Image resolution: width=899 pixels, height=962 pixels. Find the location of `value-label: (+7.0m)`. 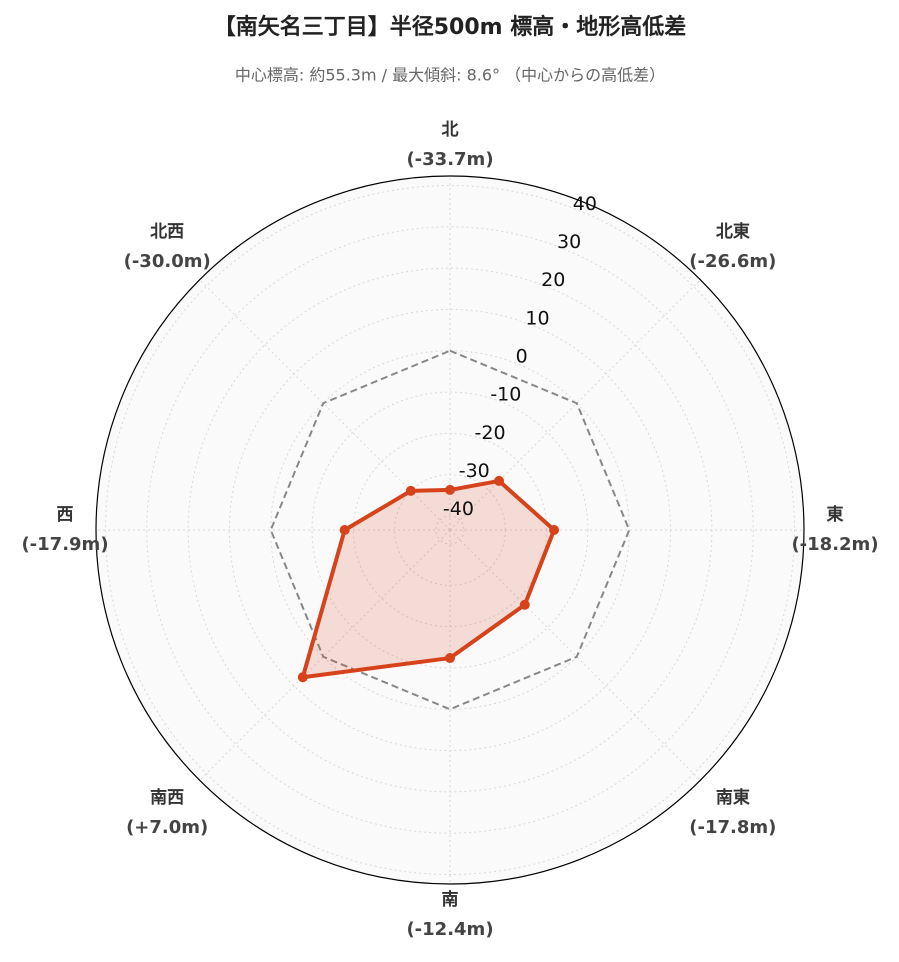

value-label: (+7.0m) is located at coordinates (167, 827).